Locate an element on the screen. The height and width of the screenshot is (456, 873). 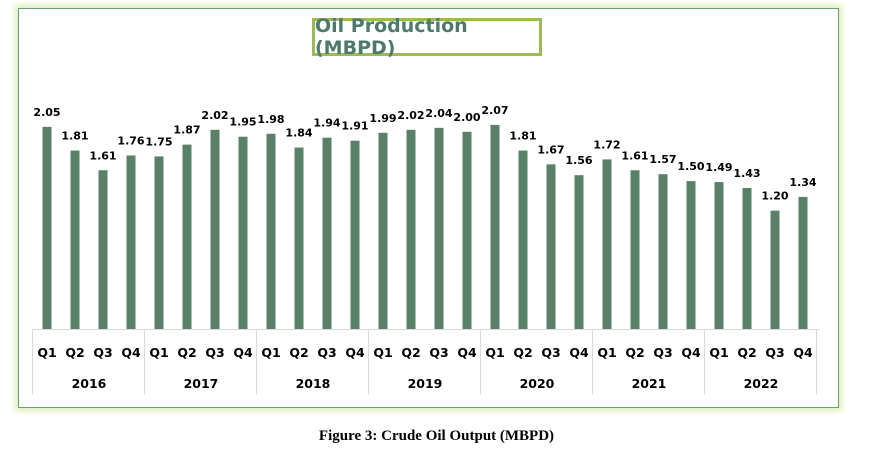
data-label: 1.91 is located at coordinates (354, 126).